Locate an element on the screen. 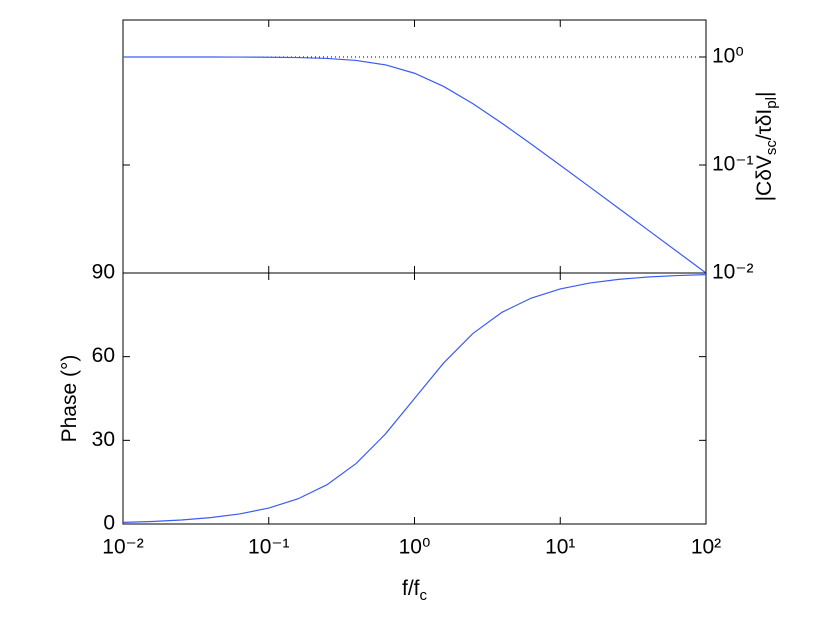 The image size is (830, 623). label-text: f/f is located at coordinates (411, 588).